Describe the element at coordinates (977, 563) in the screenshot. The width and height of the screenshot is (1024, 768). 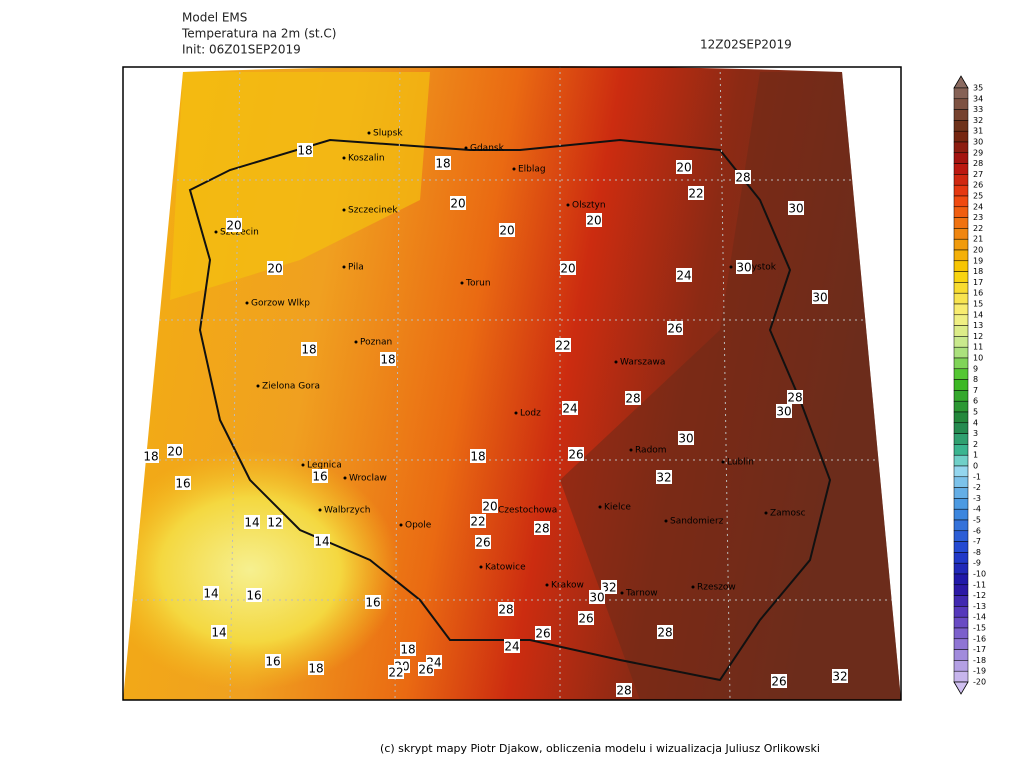
I see `colorbar-label: -9` at that location.